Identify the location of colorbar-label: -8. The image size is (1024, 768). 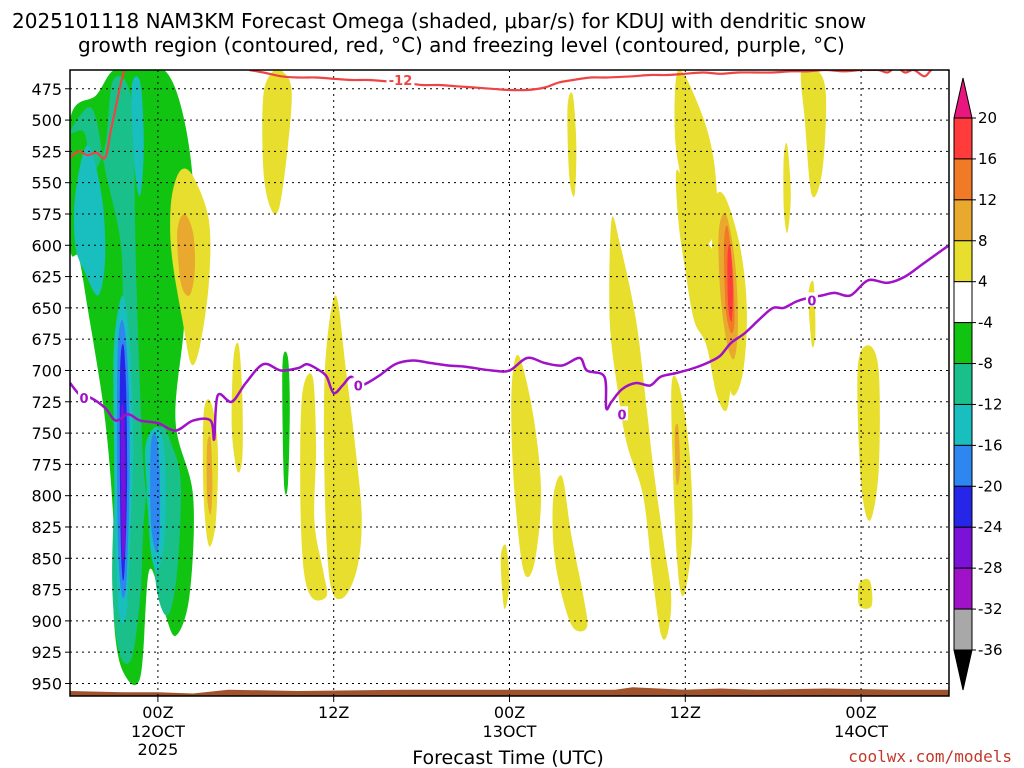
(985, 364).